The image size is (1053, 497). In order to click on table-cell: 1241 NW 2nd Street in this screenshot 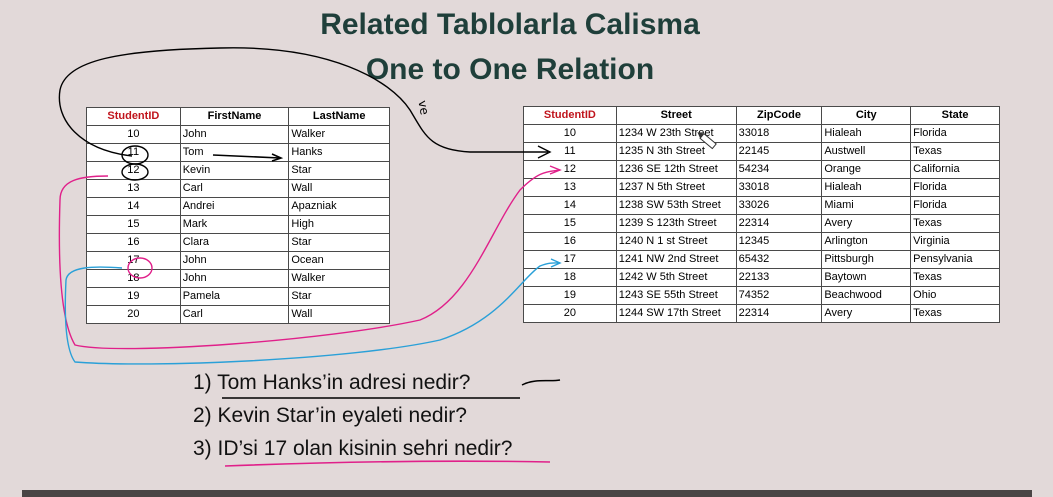, I will do `click(676, 259)`.